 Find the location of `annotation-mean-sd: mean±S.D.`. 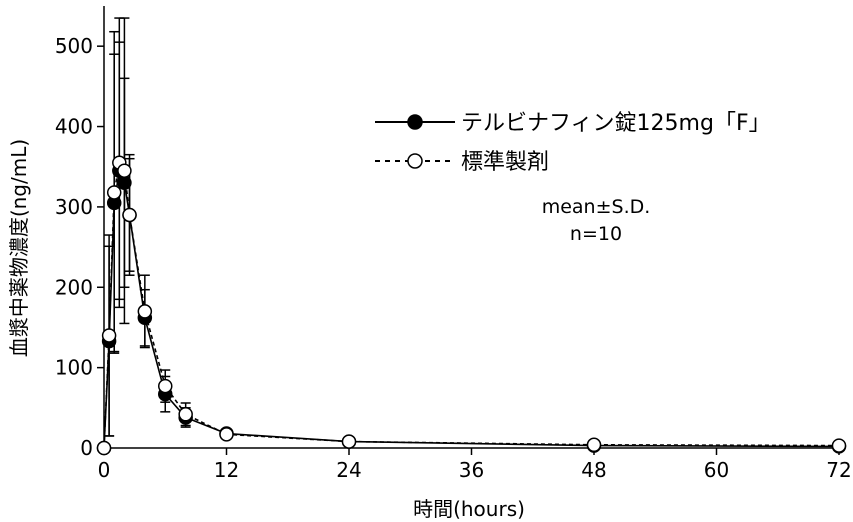

annotation-mean-sd: mean±S.D. is located at coordinates (596, 207).